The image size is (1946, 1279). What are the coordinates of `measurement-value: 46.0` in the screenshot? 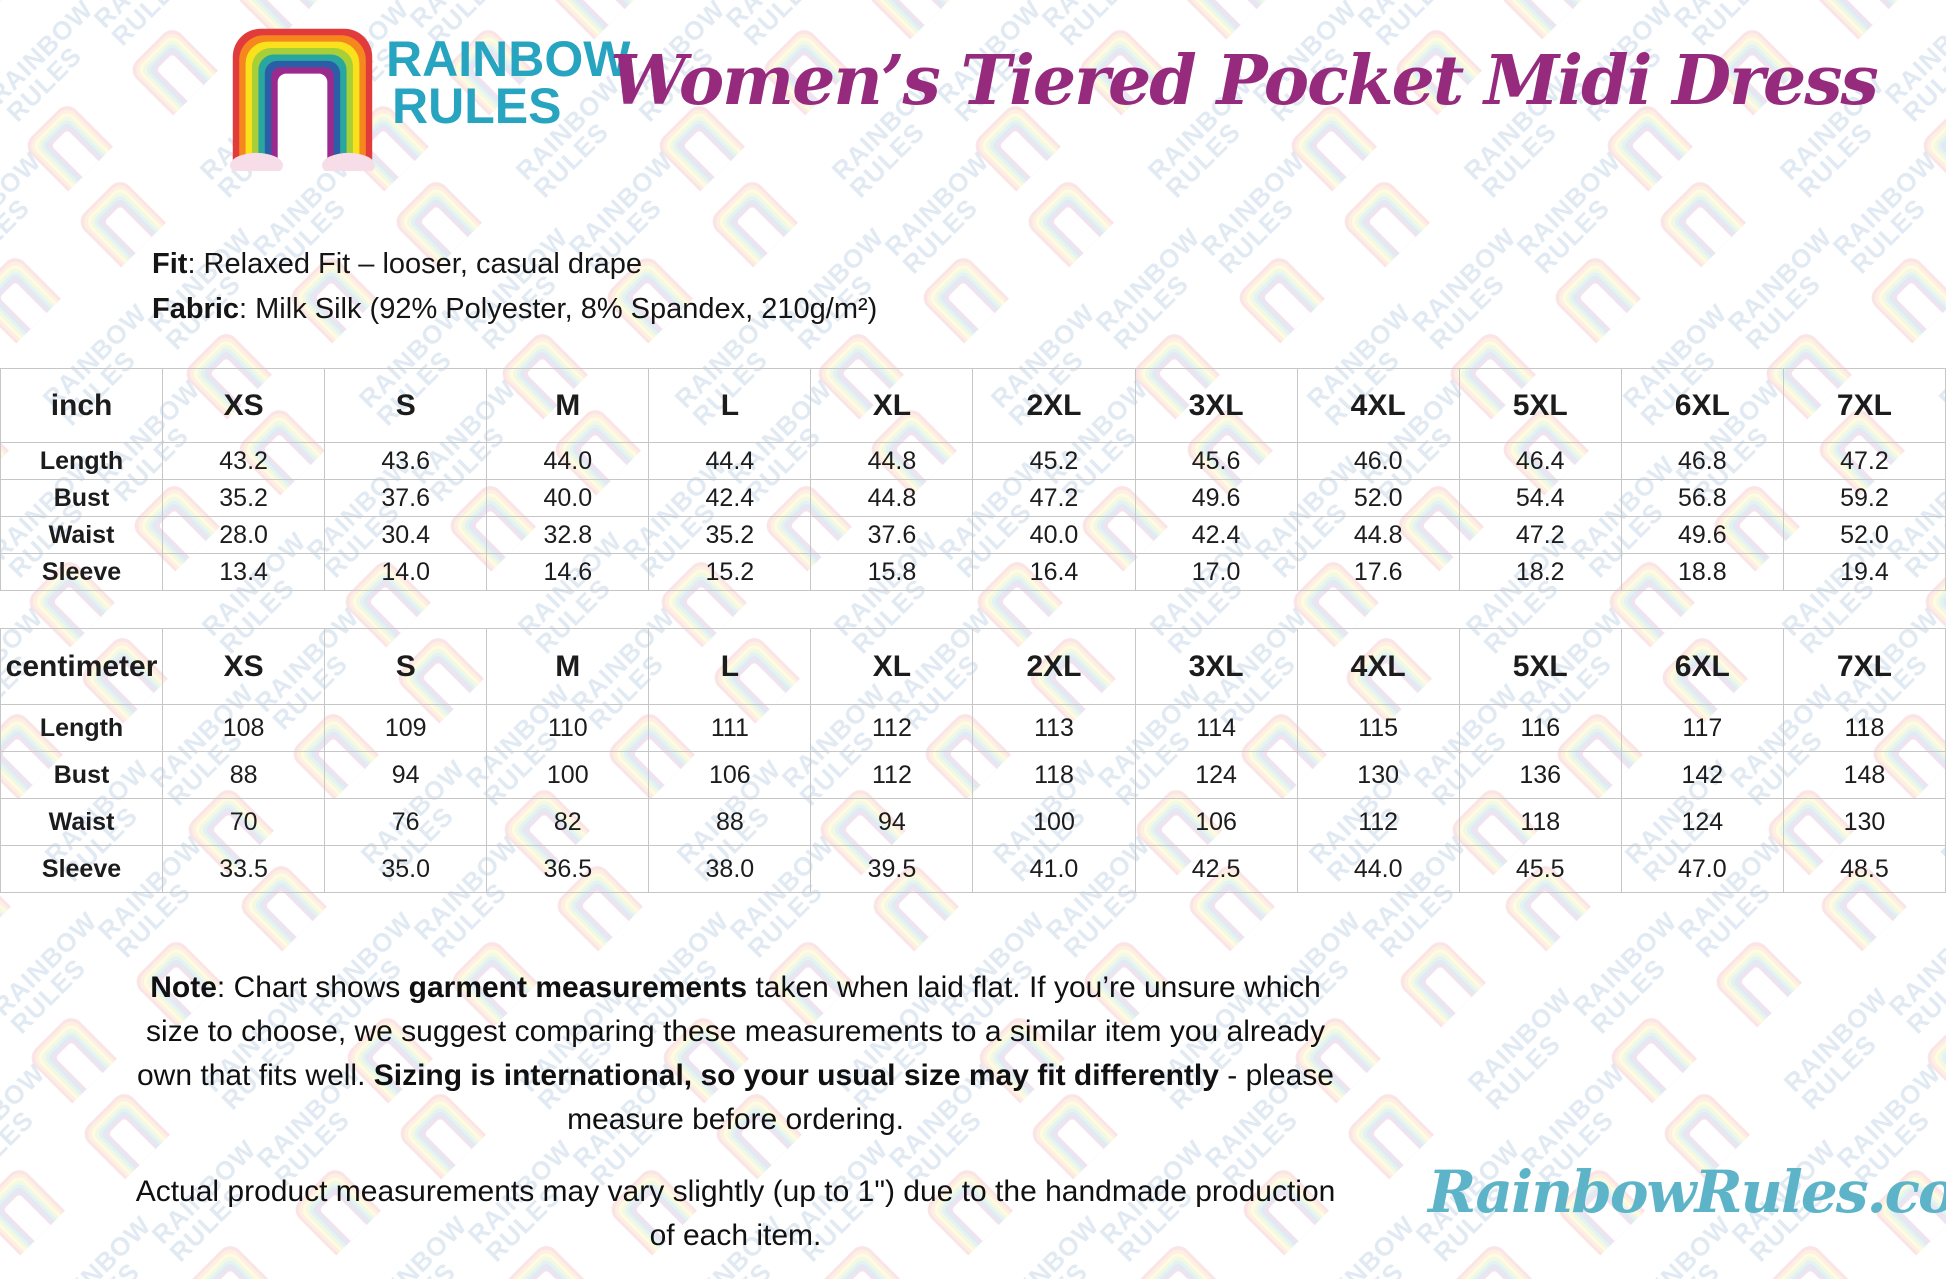 It's located at (1378, 461).